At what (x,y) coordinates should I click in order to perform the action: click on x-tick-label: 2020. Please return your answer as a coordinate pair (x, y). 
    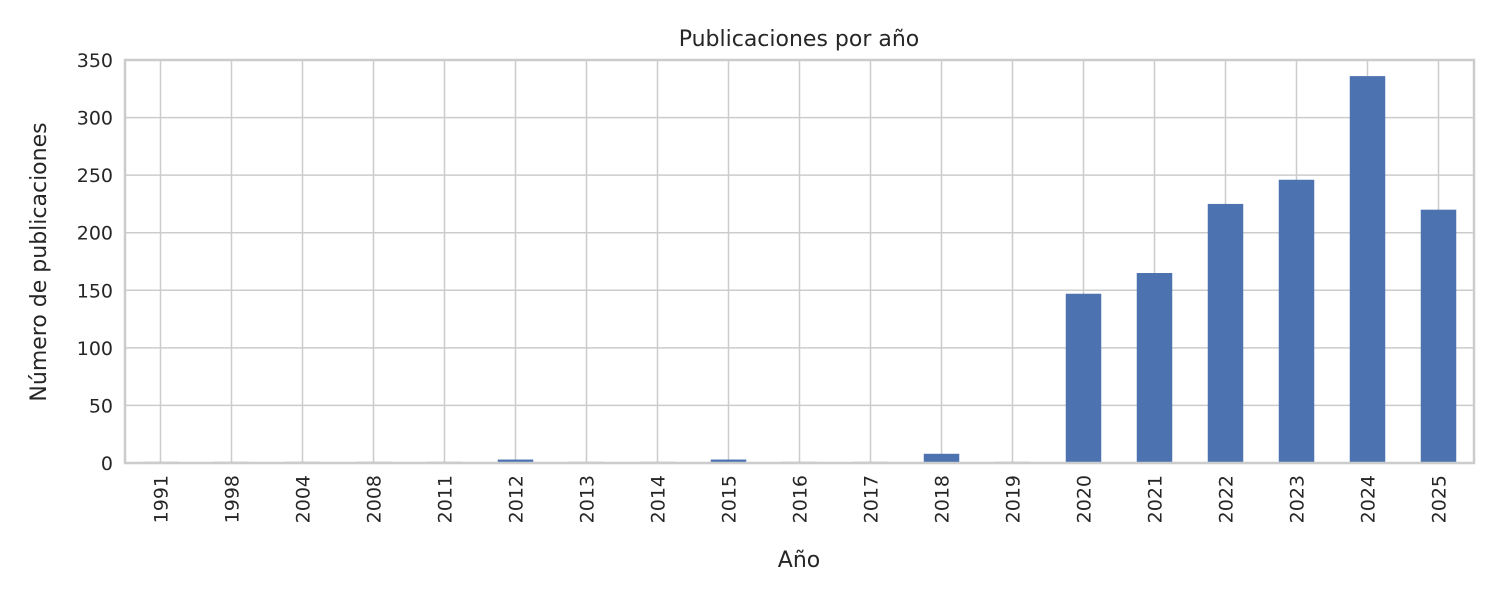
    Looking at the image, I should click on (1085, 499).